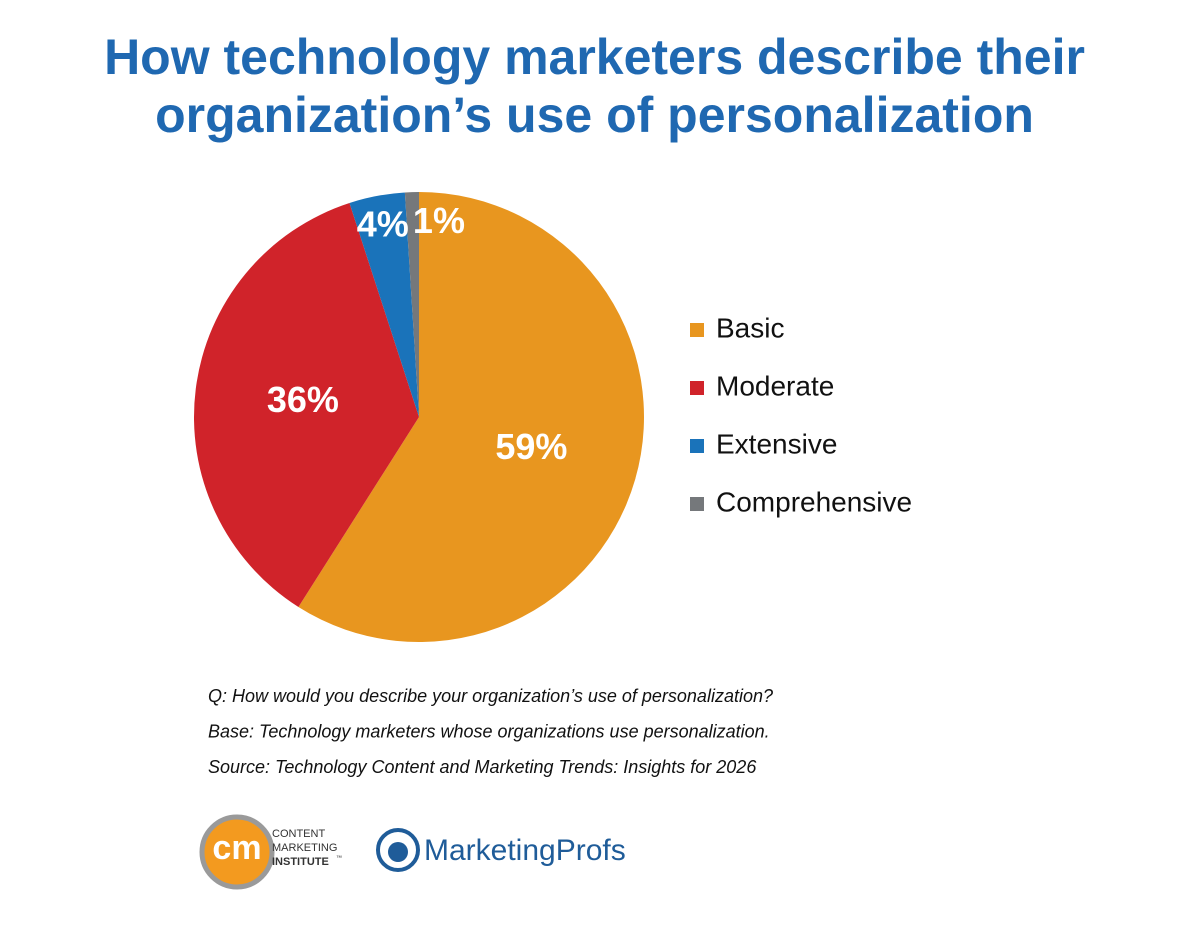 The width and height of the screenshot is (1189, 931). I want to click on cmi-logo-text: MARKETING, so click(304, 848).